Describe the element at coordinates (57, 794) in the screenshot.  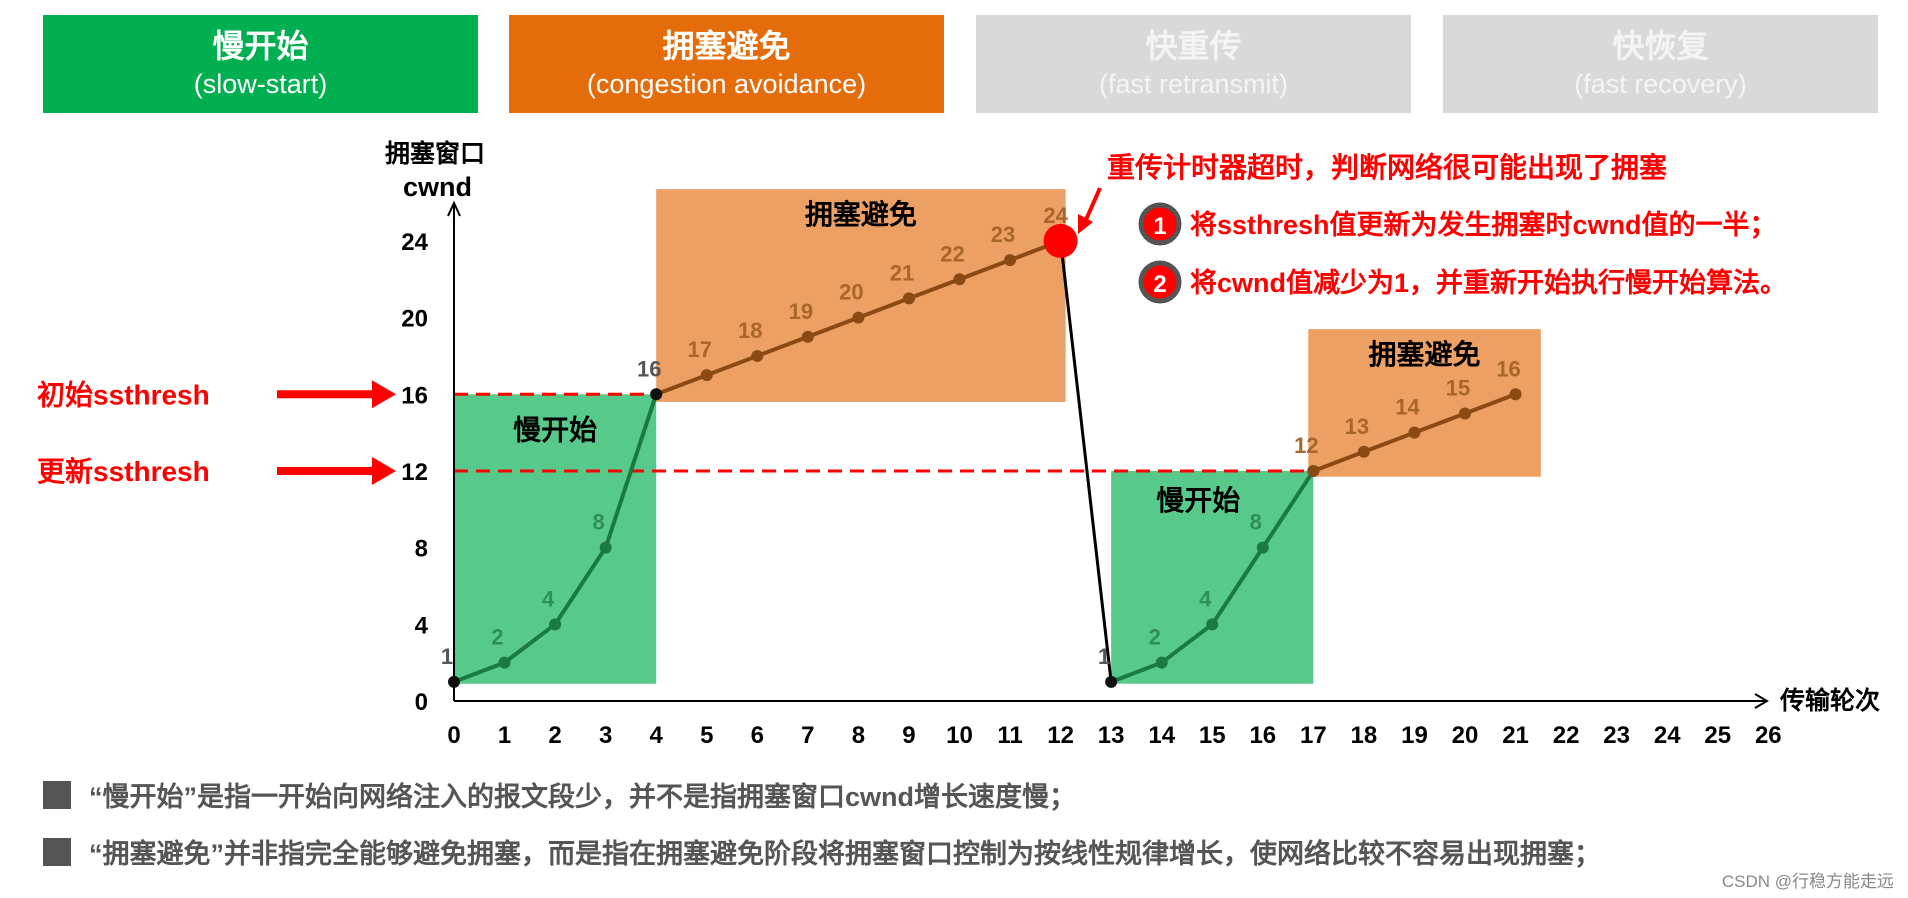
I see `bullet-square-icon` at that location.